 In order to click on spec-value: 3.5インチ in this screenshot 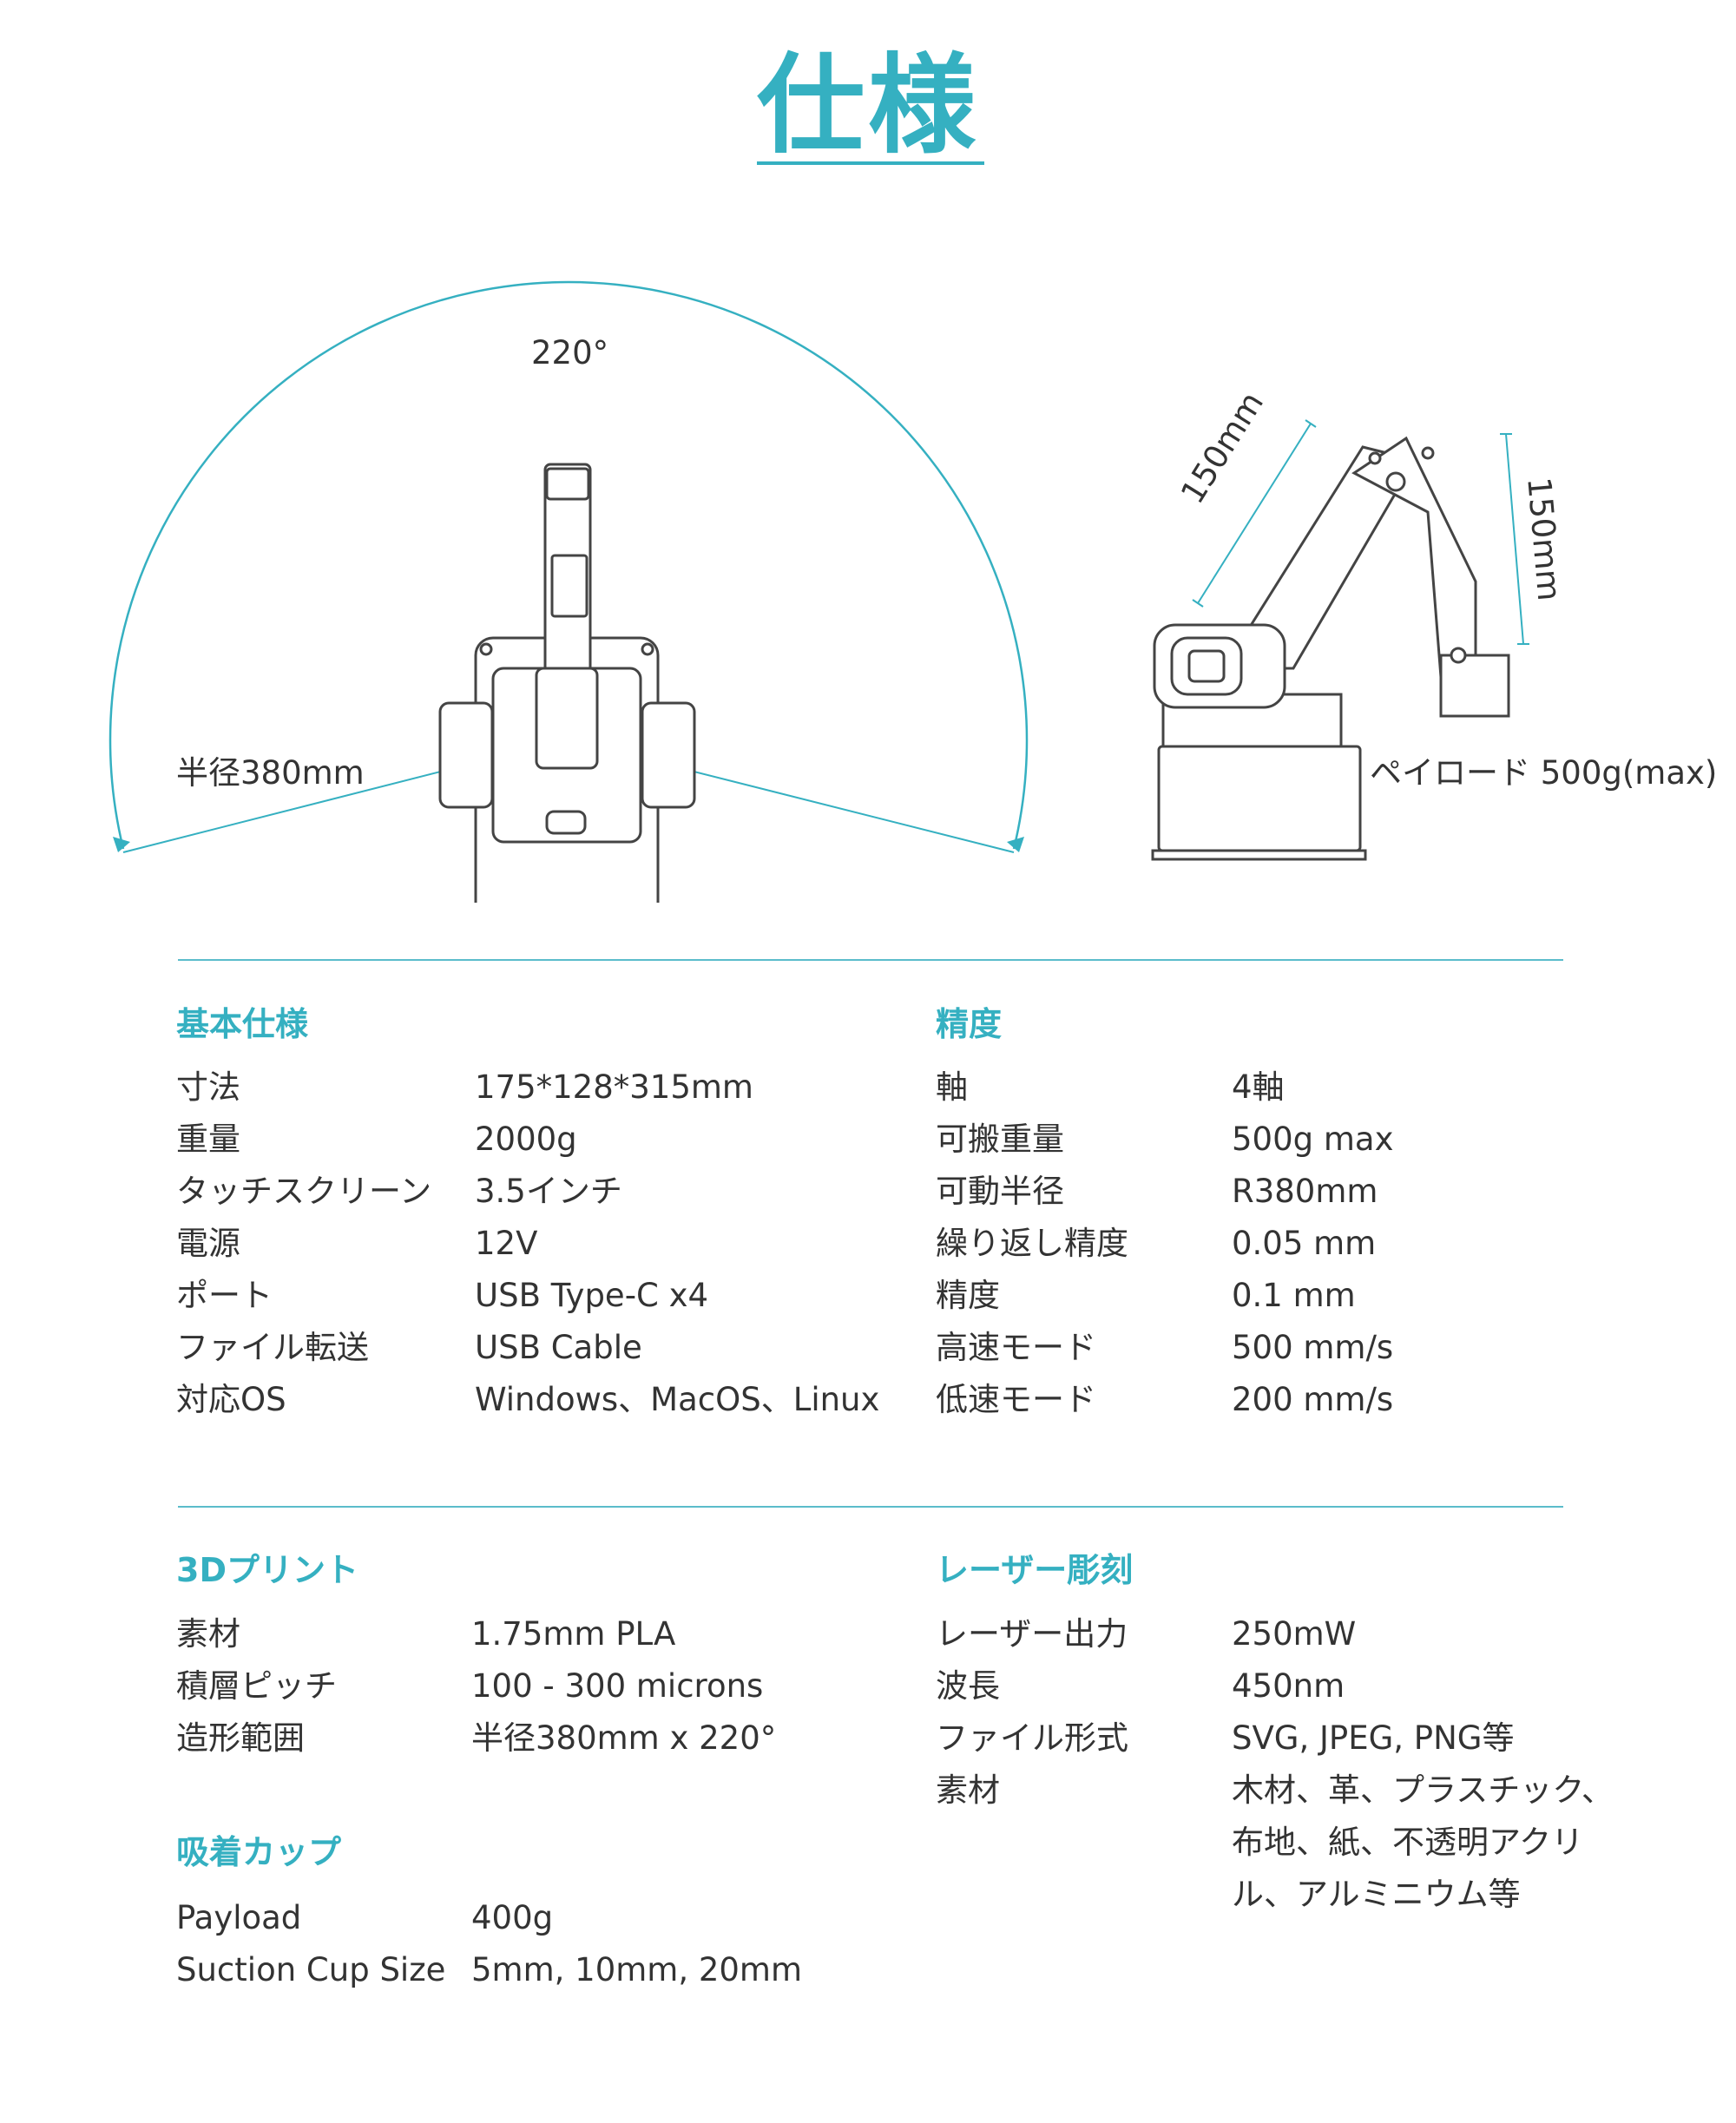, I will do `click(548, 1191)`.